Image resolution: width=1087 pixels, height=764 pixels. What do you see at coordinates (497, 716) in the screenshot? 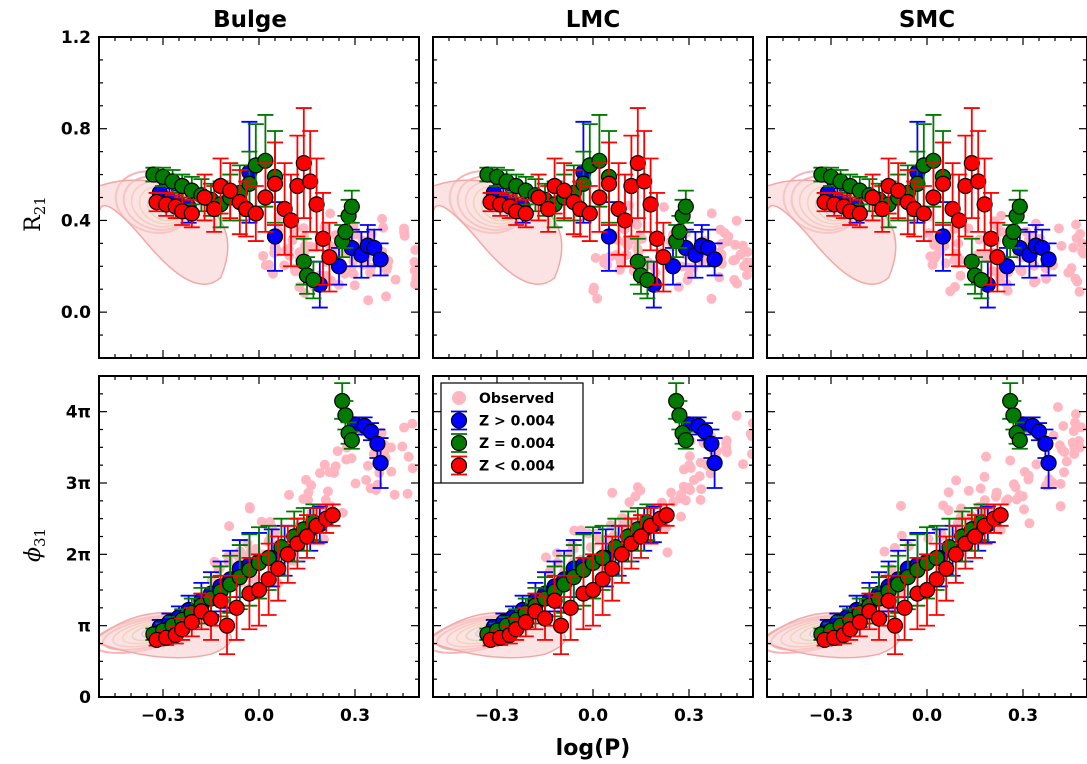
I see `x-tick-label: −0.3` at bounding box center [497, 716].